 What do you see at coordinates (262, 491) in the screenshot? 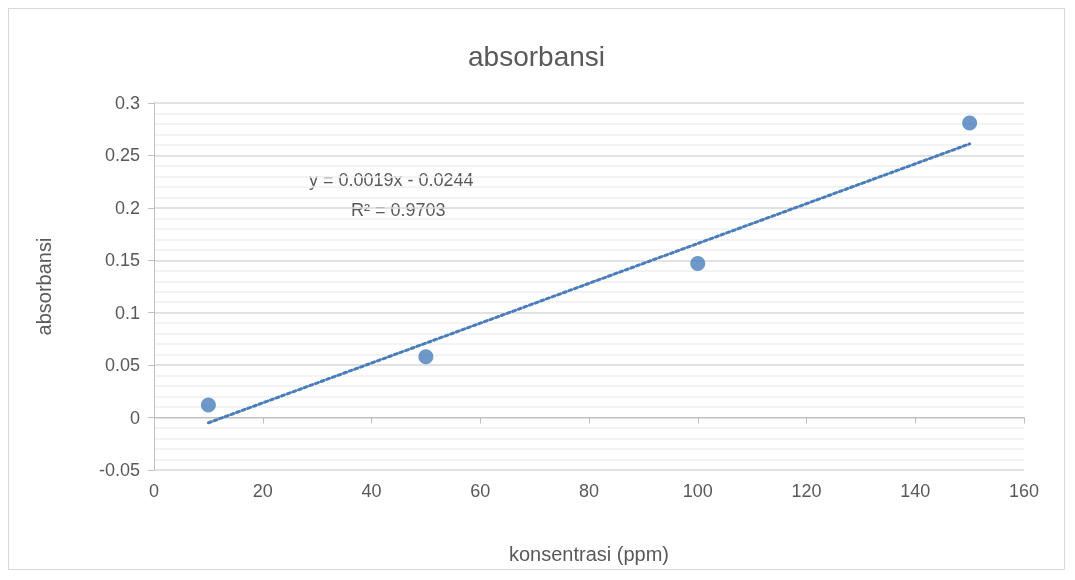
I see `x-tick-label: 20` at bounding box center [262, 491].